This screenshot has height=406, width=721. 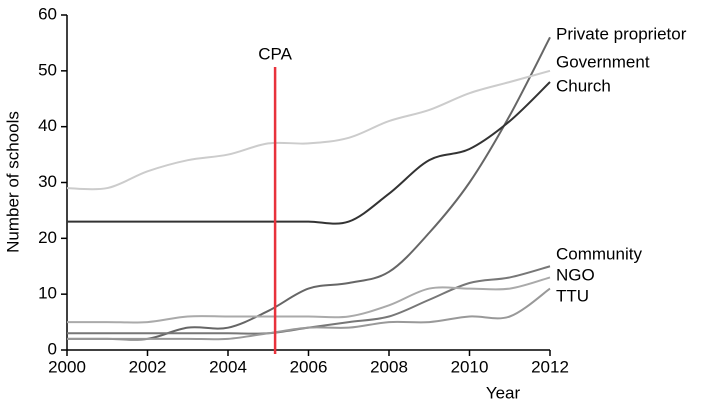 I want to click on series-label: Private proprietor, so click(x=621, y=33).